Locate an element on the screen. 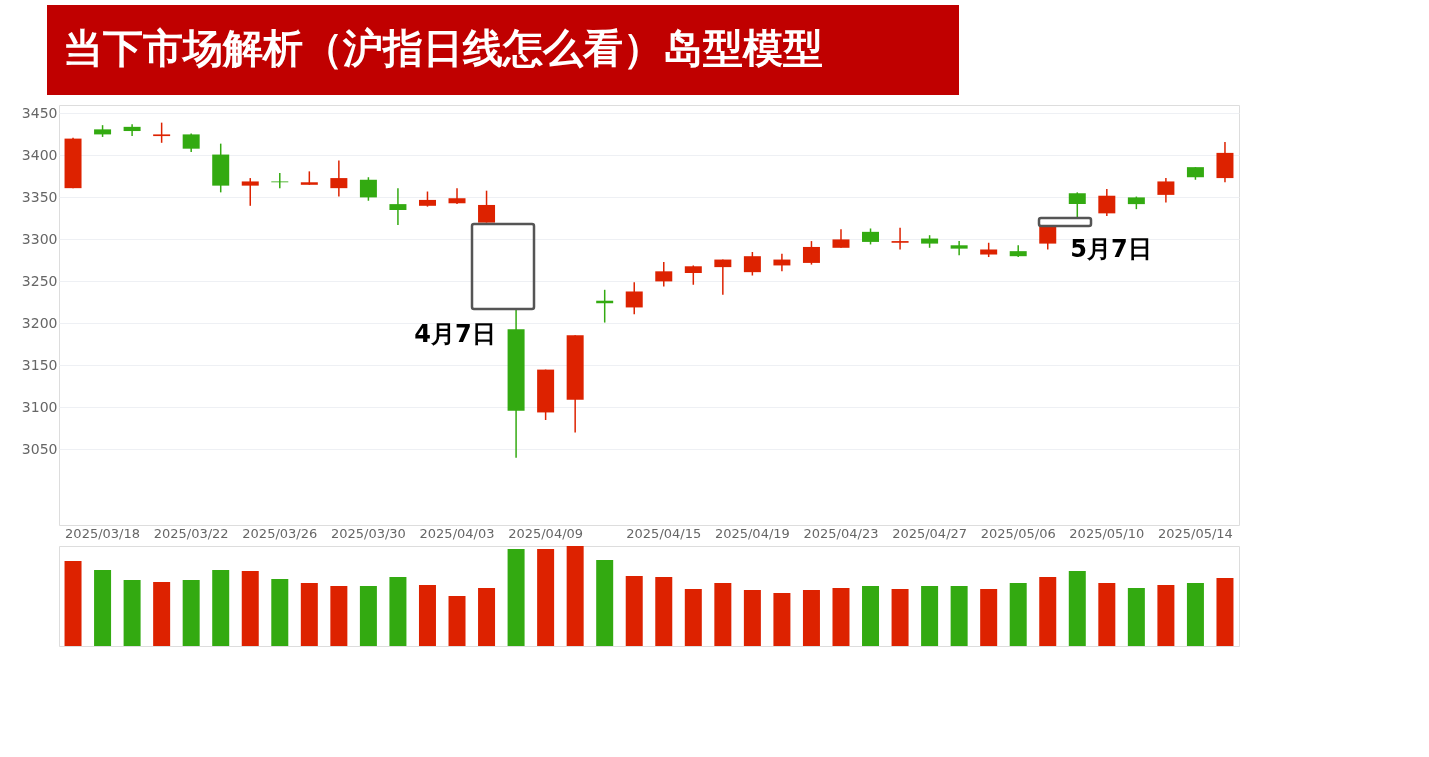 Image resolution: width=1429 pixels, height=757 pixels. y-tick-label: 3150 is located at coordinates (39, 364).